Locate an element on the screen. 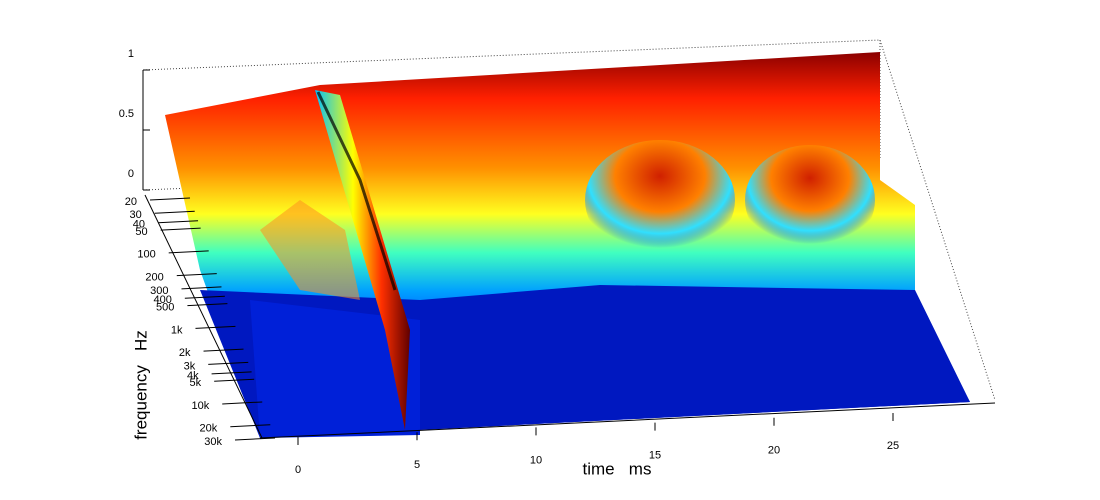  y-tick-label: 1k is located at coordinates (177, 330).